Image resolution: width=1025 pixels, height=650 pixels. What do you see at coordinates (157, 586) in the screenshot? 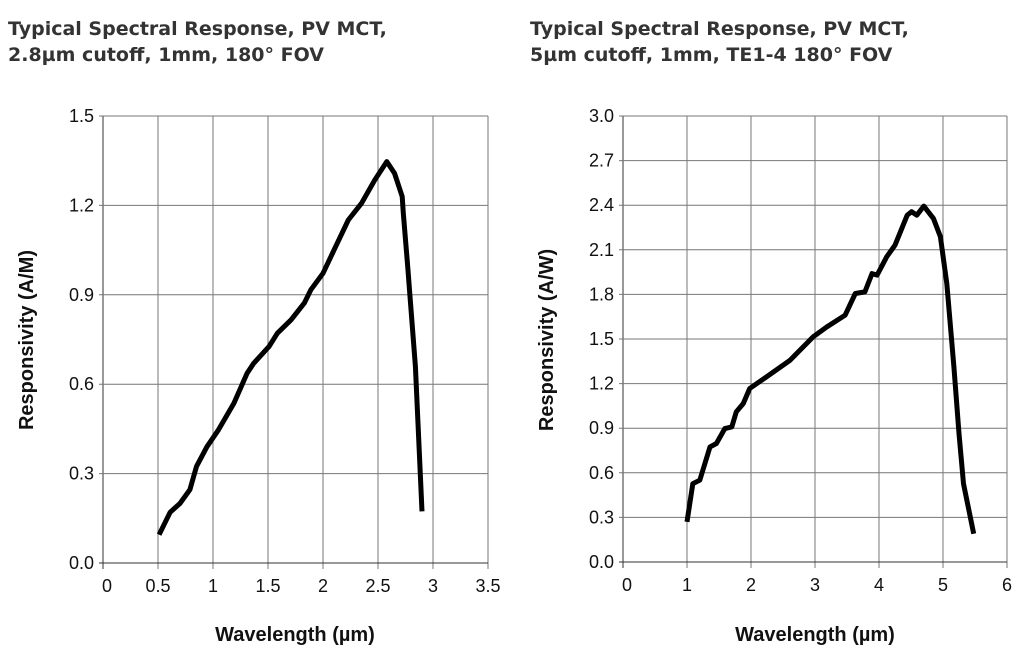
I see `x-tick-label: 0.5` at bounding box center [157, 586].